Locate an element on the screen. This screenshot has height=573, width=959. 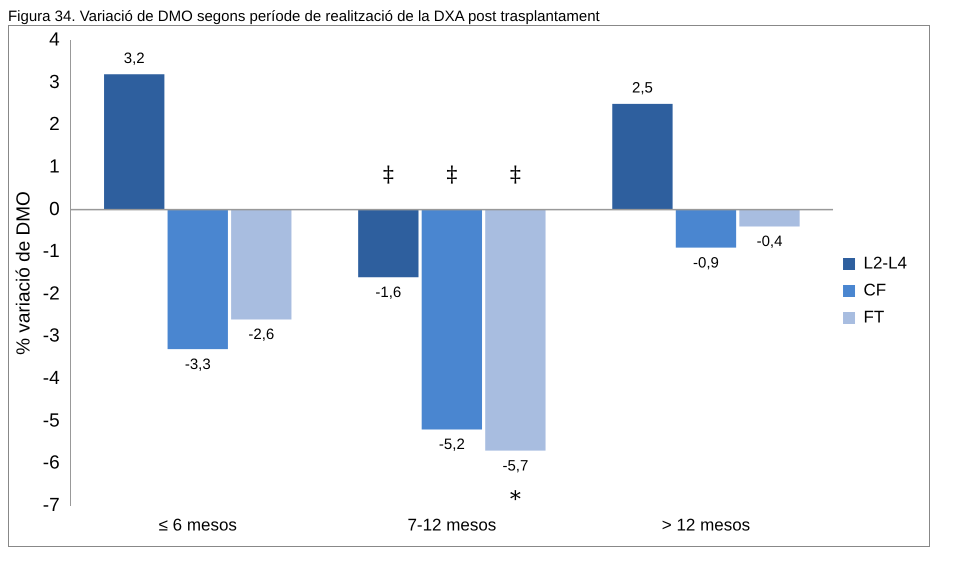
chart-title: Figura 34. Variació de DMO segons període de realització de la DXA post trasplantament is located at coordinates (304, 16).